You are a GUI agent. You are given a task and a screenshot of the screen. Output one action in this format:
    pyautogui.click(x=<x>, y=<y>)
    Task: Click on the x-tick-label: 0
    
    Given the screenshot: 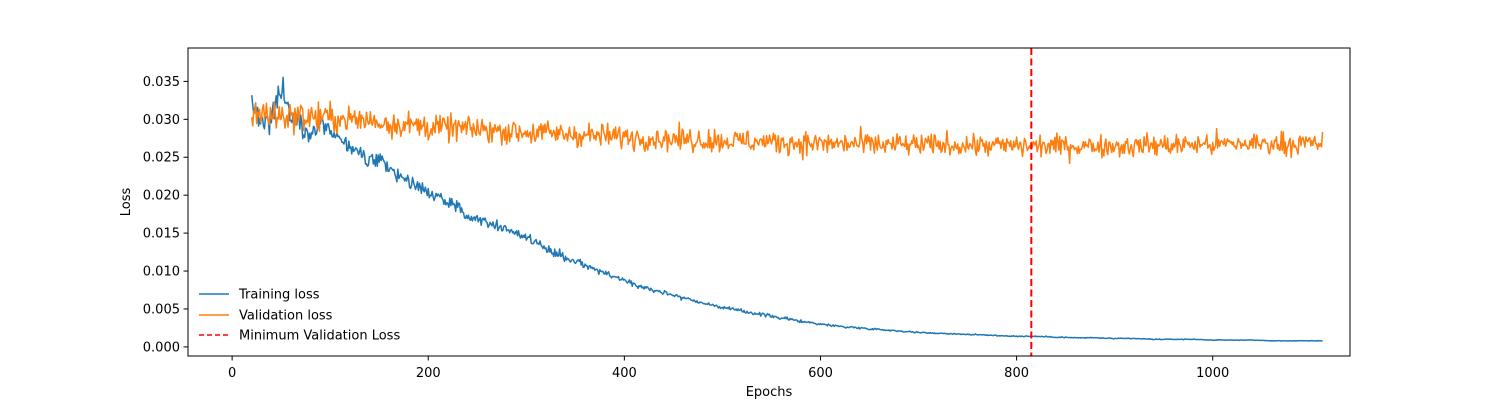 What is the action you would take?
    pyautogui.click(x=232, y=373)
    